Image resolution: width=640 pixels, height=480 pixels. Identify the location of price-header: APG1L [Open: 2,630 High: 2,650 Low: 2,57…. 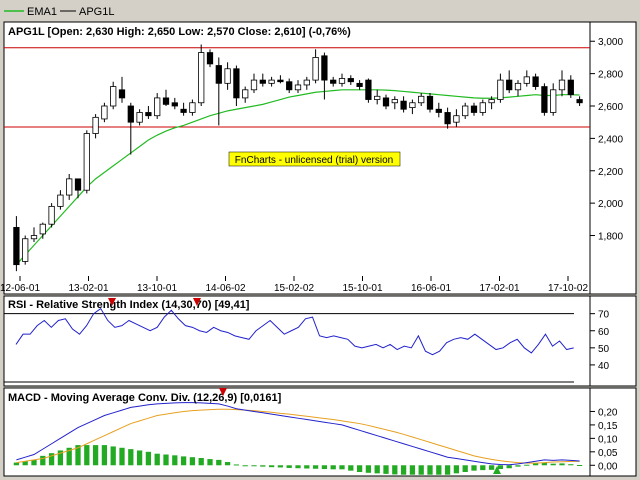
(179, 32).